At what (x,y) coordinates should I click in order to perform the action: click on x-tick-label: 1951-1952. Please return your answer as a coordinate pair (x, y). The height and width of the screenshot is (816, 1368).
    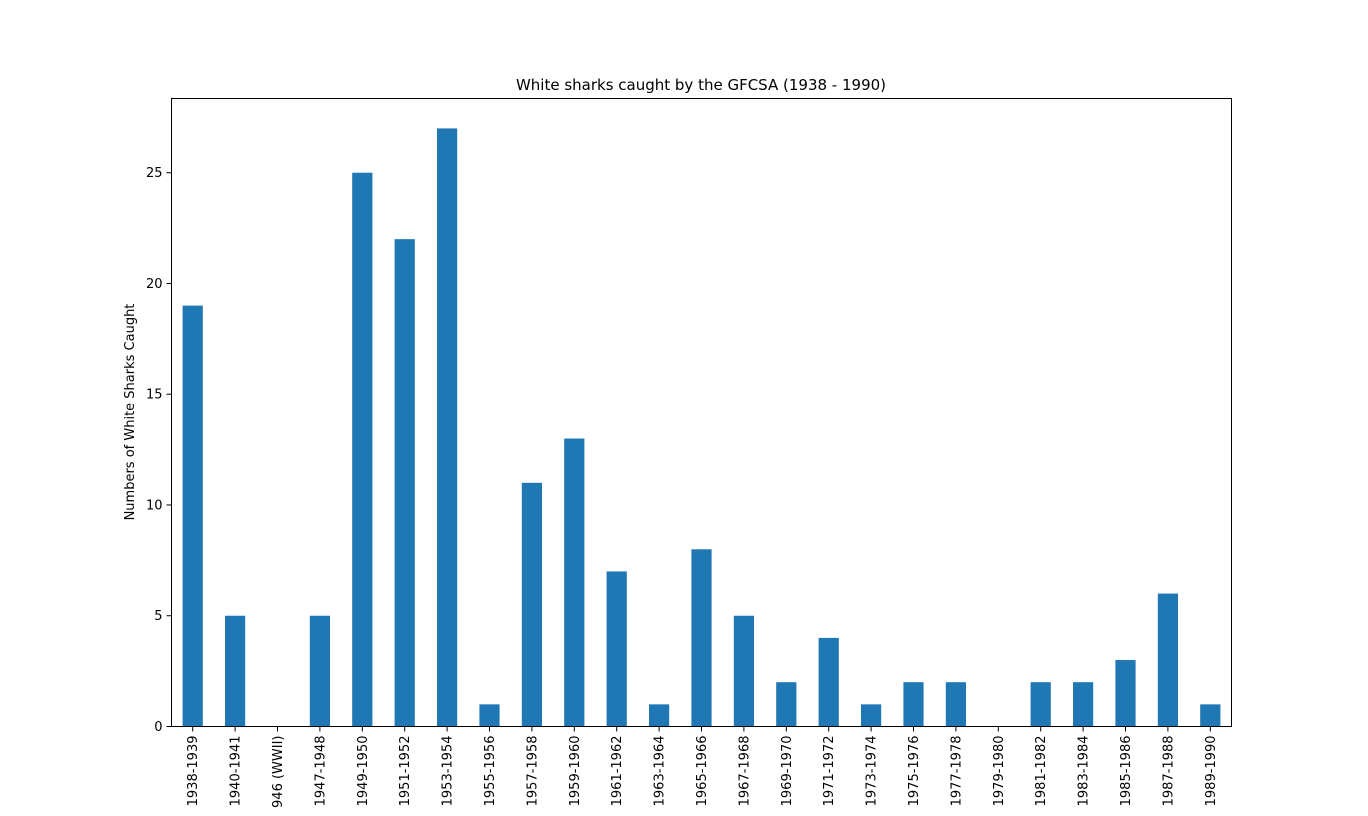
    Looking at the image, I should click on (405, 771).